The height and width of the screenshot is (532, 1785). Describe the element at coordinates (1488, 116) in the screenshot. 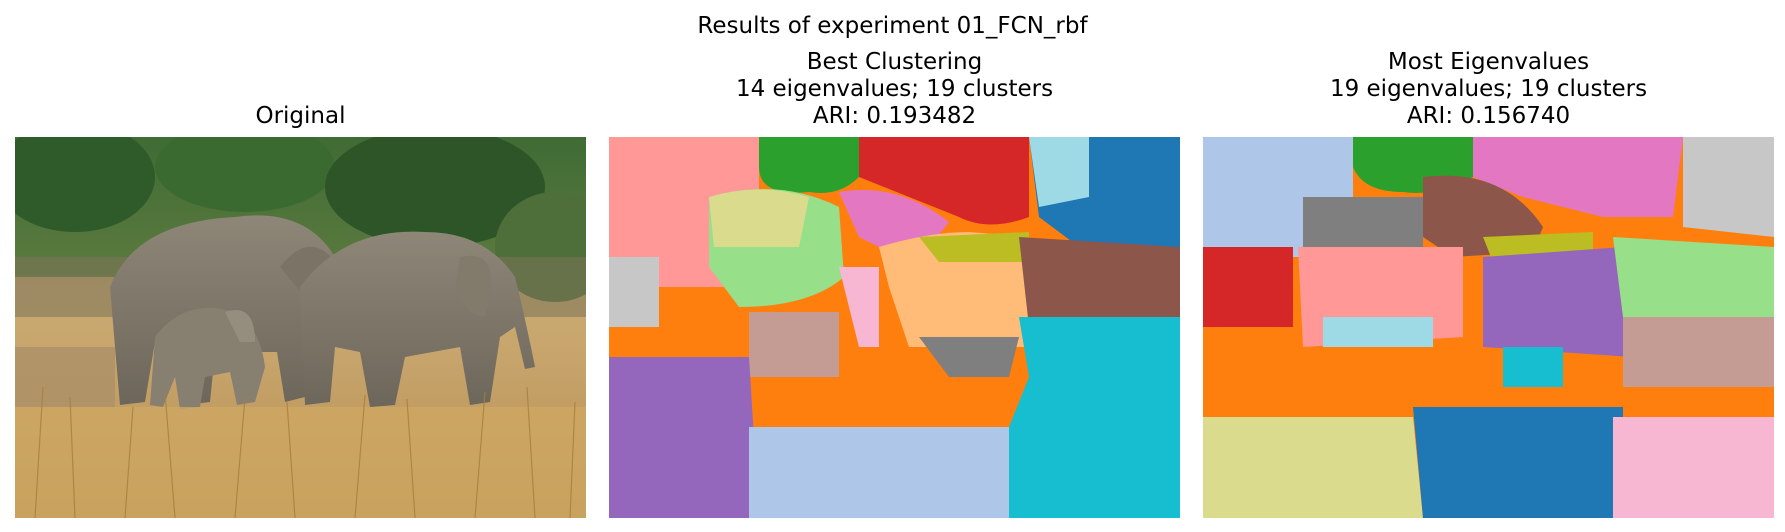

I see `panel-title-line: ARI: 0.156740` at that location.